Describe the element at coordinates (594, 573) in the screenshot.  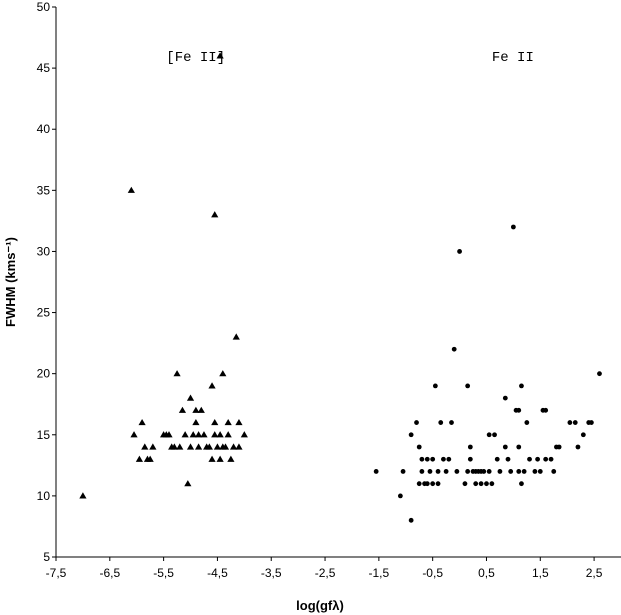
I see `x-tick-label: 2,5` at that location.